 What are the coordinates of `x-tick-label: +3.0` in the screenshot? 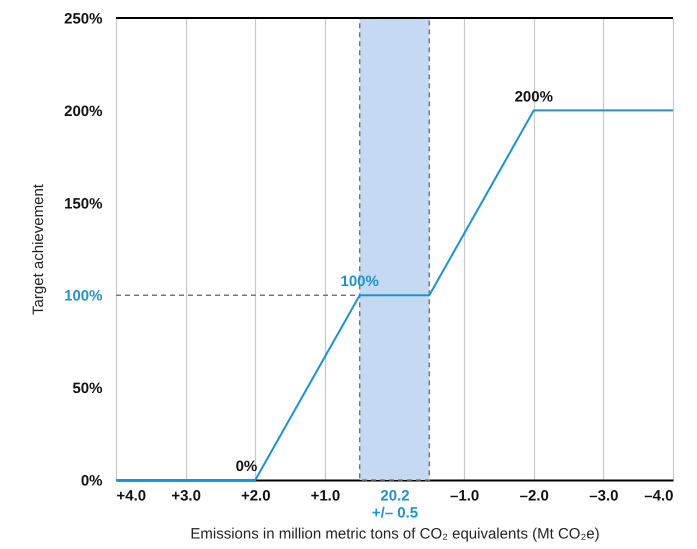 It's located at (186, 496).